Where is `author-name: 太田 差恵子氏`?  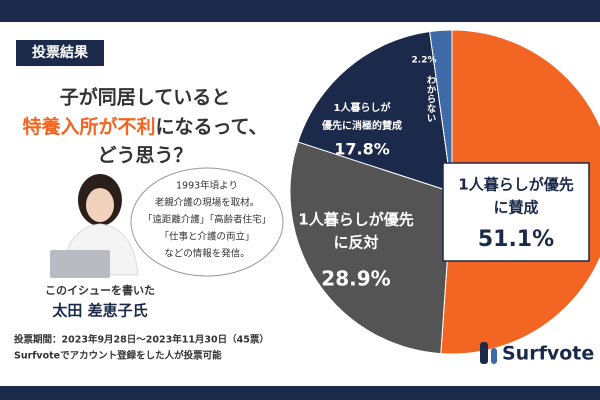 author-name: 太田 差恵子氏 is located at coordinates (99, 311).